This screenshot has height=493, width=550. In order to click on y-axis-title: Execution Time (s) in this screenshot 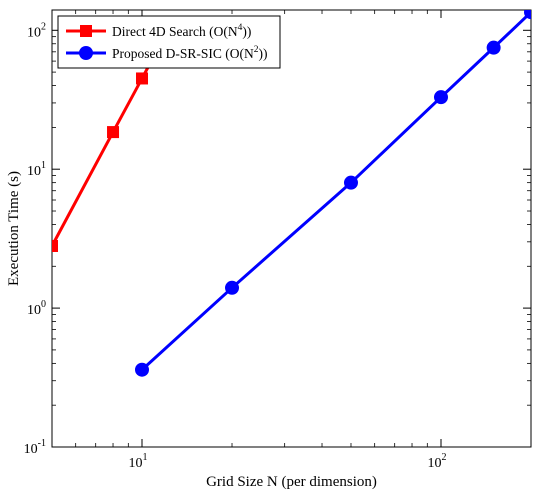, I will do `click(14, 228)`.